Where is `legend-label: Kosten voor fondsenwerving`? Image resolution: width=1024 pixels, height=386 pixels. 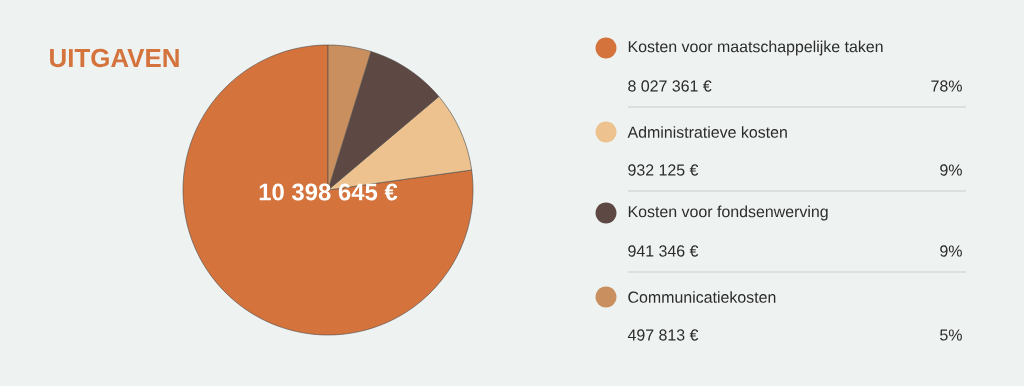
legend-label: Kosten voor fondsenwerving is located at coordinates (728, 213).